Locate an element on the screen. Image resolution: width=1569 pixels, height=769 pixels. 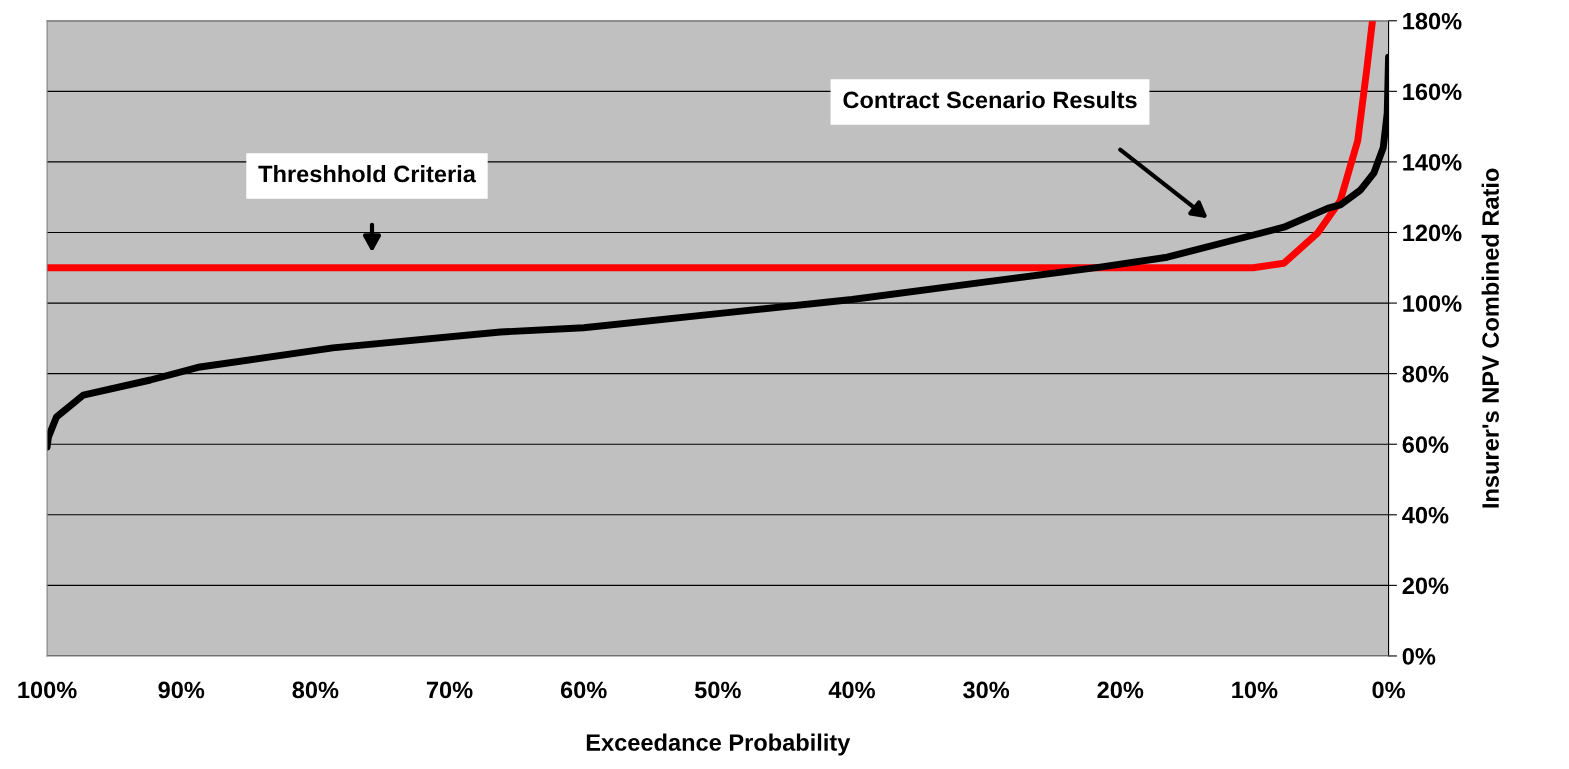
y-tick-label: 40% is located at coordinates (1425, 515).